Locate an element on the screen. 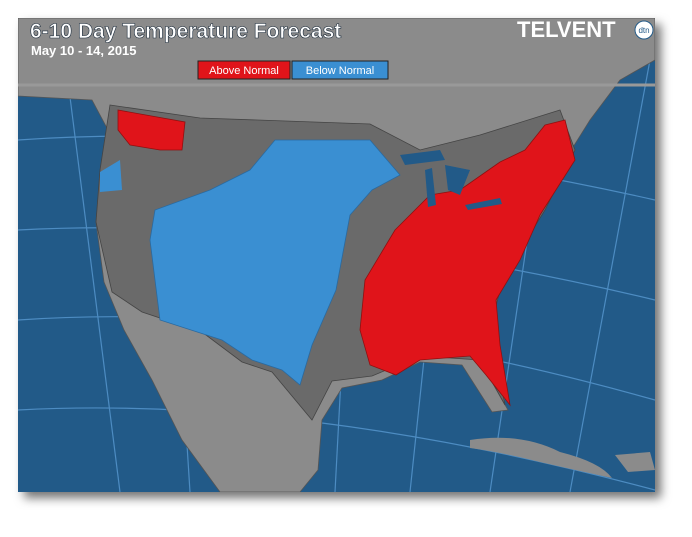 The height and width of the screenshot is (537, 692). cuba is located at coordinates (541, 457).